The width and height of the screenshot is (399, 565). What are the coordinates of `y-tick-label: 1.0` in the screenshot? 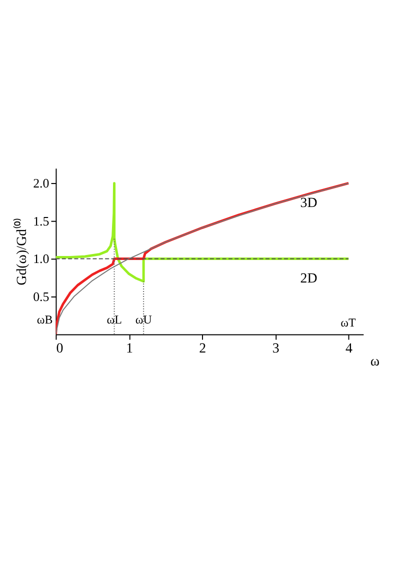 It's located at (41, 258).